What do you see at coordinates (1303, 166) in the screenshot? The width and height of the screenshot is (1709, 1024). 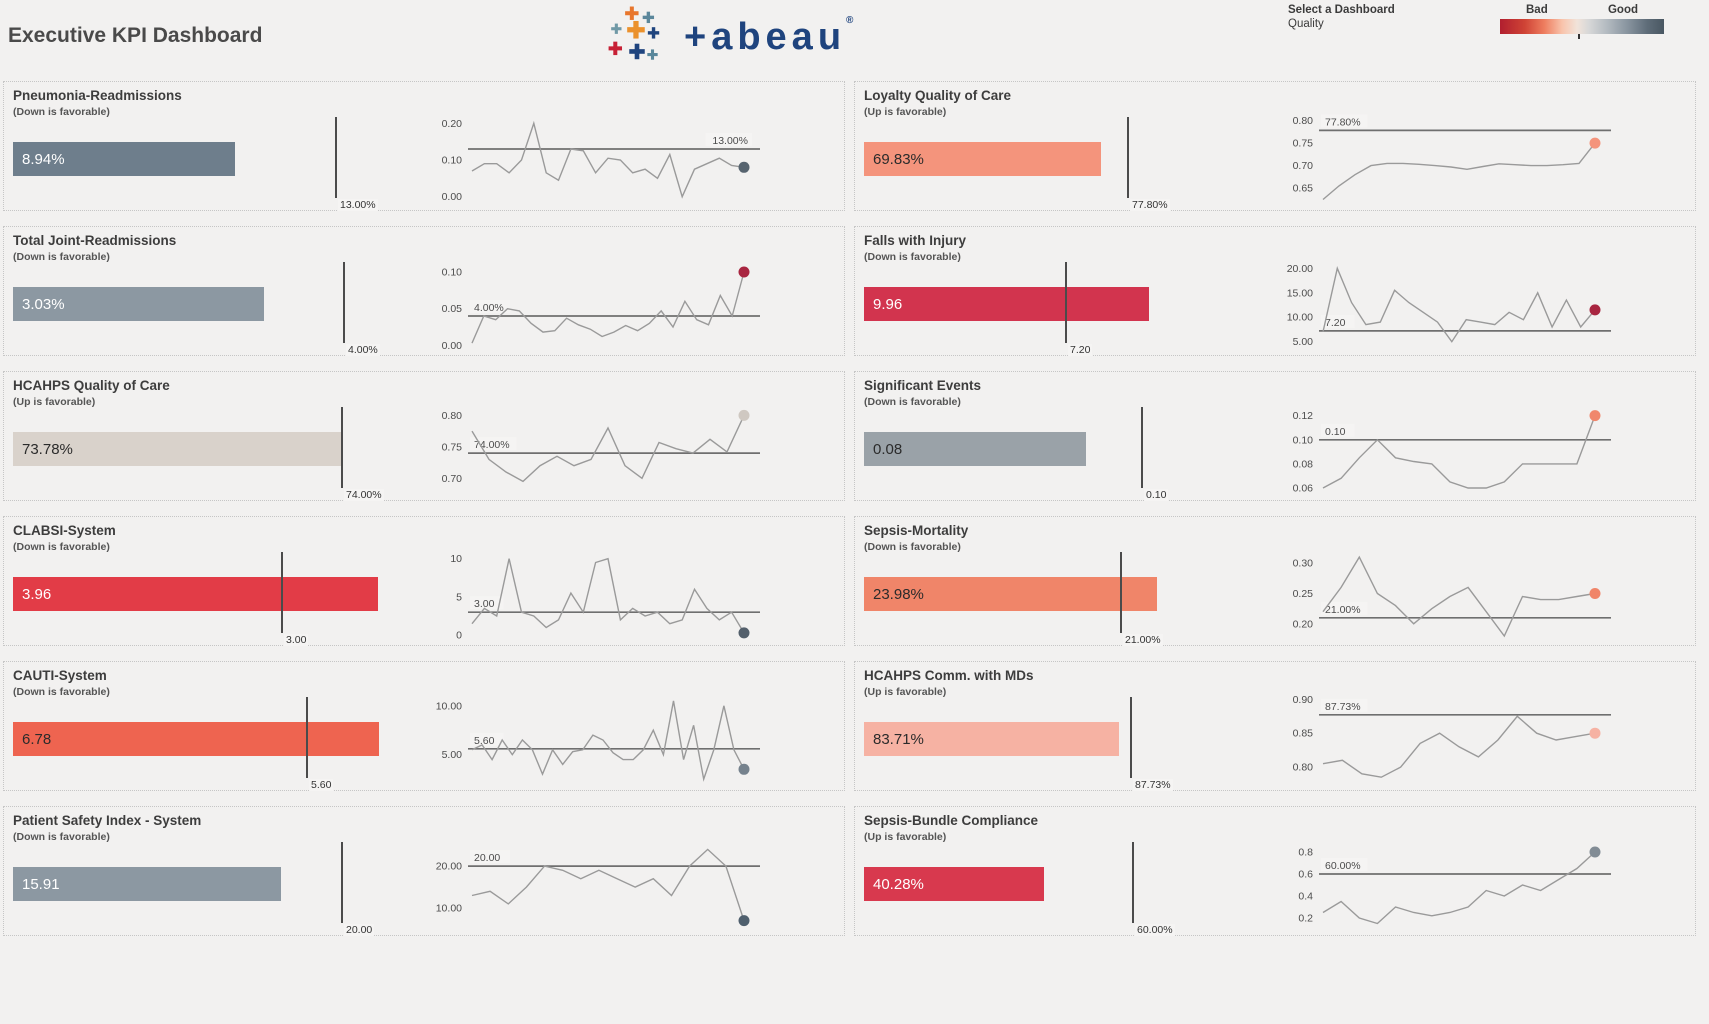 I see `svg-text: 0.70` at bounding box center [1303, 166].